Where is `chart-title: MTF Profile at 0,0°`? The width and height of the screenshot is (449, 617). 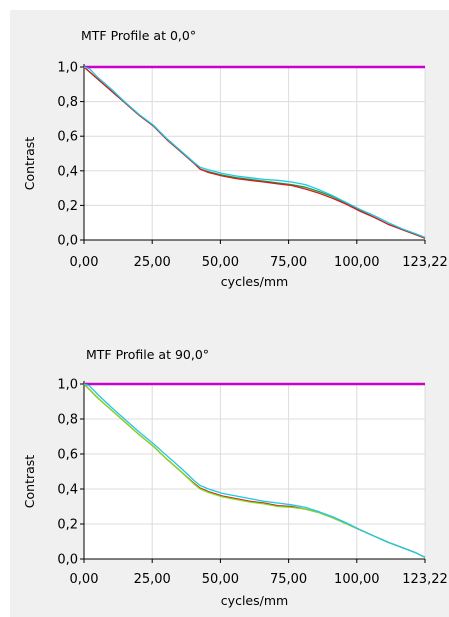 chart-title: MTF Profile at 0,0° is located at coordinates (138, 35).